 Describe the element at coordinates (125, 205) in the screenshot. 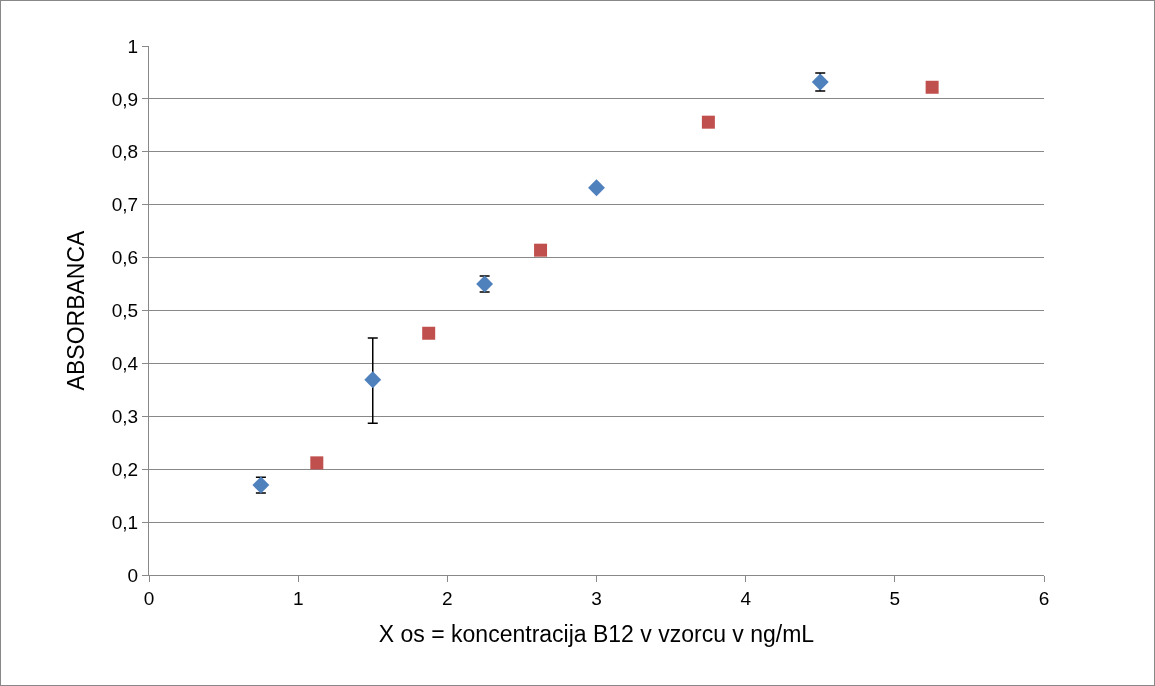

I see `y-tick-label: 0,7` at that location.